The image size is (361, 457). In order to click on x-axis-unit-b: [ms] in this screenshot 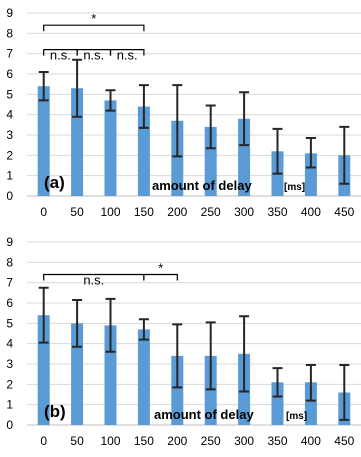, I will do `click(296, 416)`.